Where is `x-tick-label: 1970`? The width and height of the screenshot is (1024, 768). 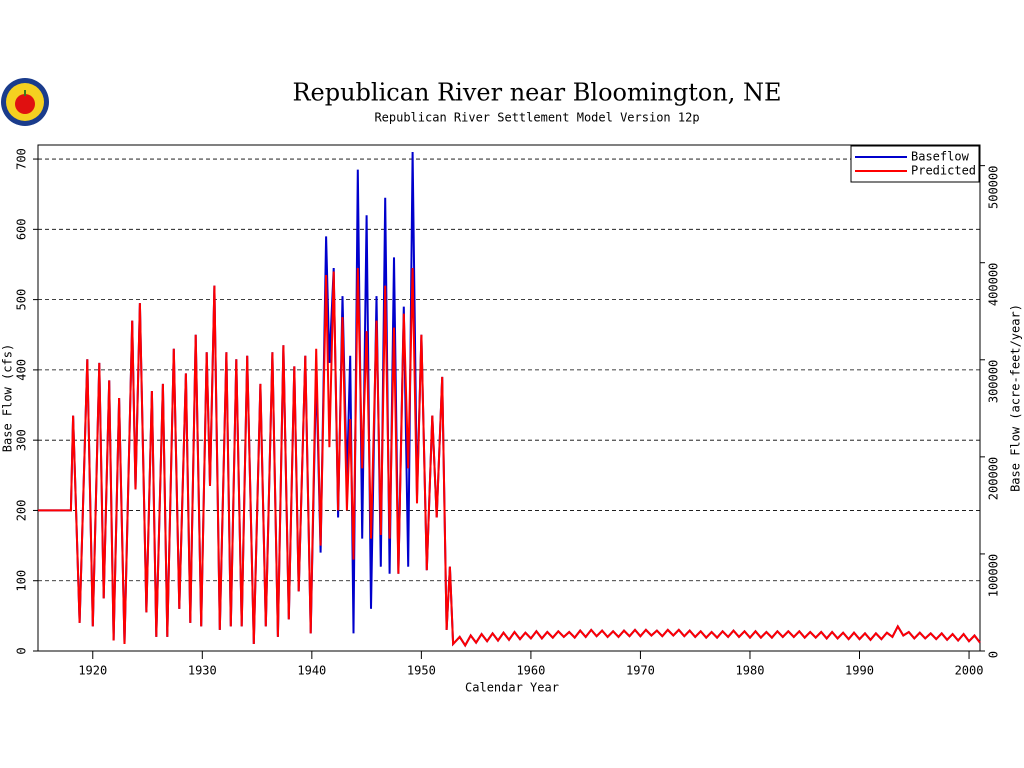
x-tick-label: 1970 is located at coordinates (640, 671).